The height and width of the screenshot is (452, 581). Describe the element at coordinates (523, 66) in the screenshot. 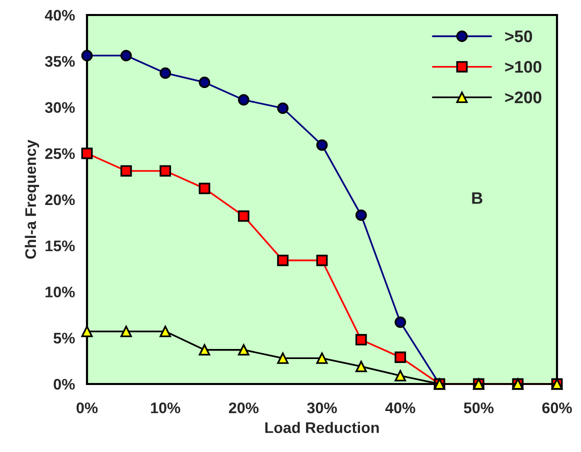

I see `legend-label: >100` at that location.